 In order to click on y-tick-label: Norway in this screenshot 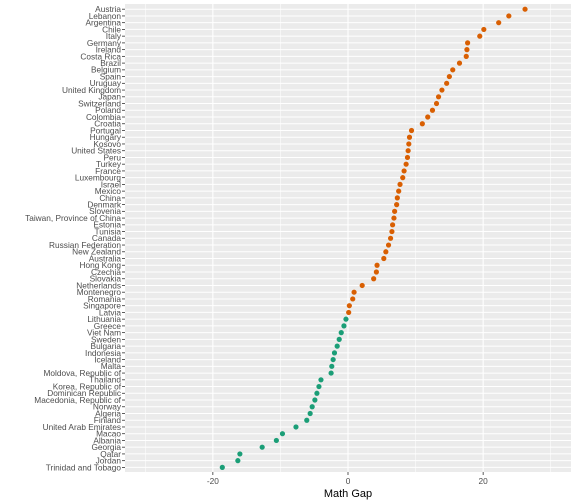, I will do `click(107, 407)`.